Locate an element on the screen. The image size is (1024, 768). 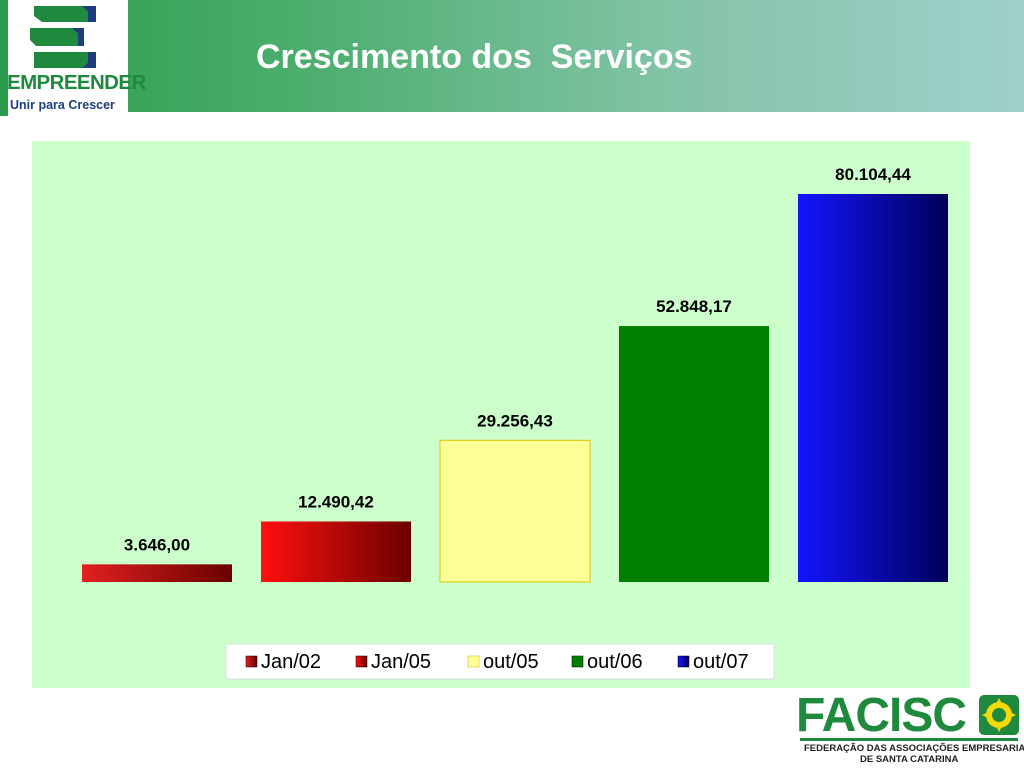
data-label-jan-02: 3.646,00 is located at coordinates (157, 544).